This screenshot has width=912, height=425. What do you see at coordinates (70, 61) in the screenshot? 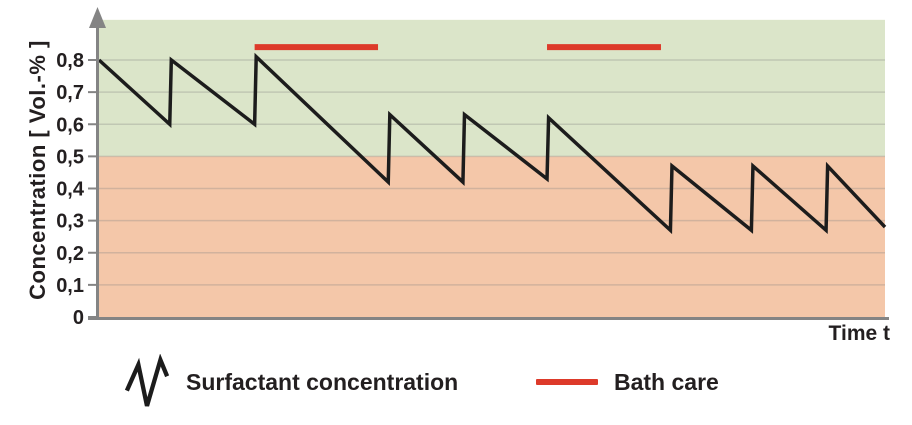
I see `y-tick-label: 0,8` at bounding box center [70, 61].